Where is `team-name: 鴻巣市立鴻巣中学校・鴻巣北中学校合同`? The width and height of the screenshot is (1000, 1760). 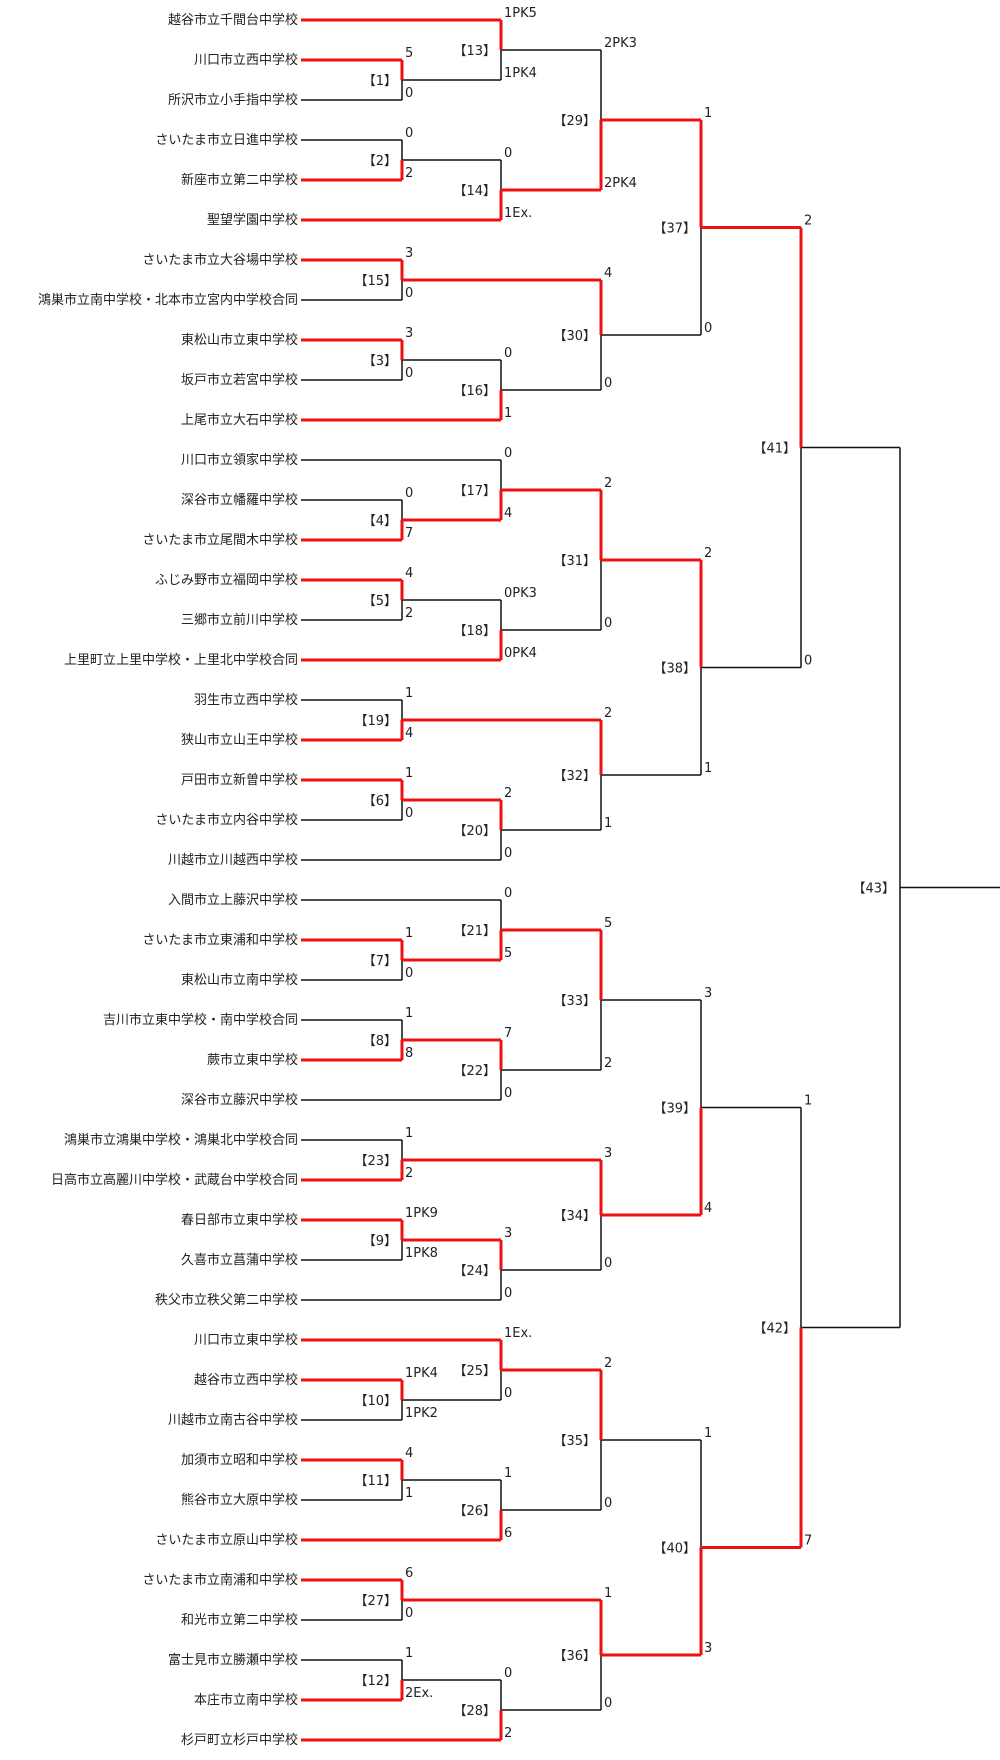
team-name: 鴻巣市立鴻巣中学校・鴻巣北中学校合同 is located at coordinates (181, 1140).